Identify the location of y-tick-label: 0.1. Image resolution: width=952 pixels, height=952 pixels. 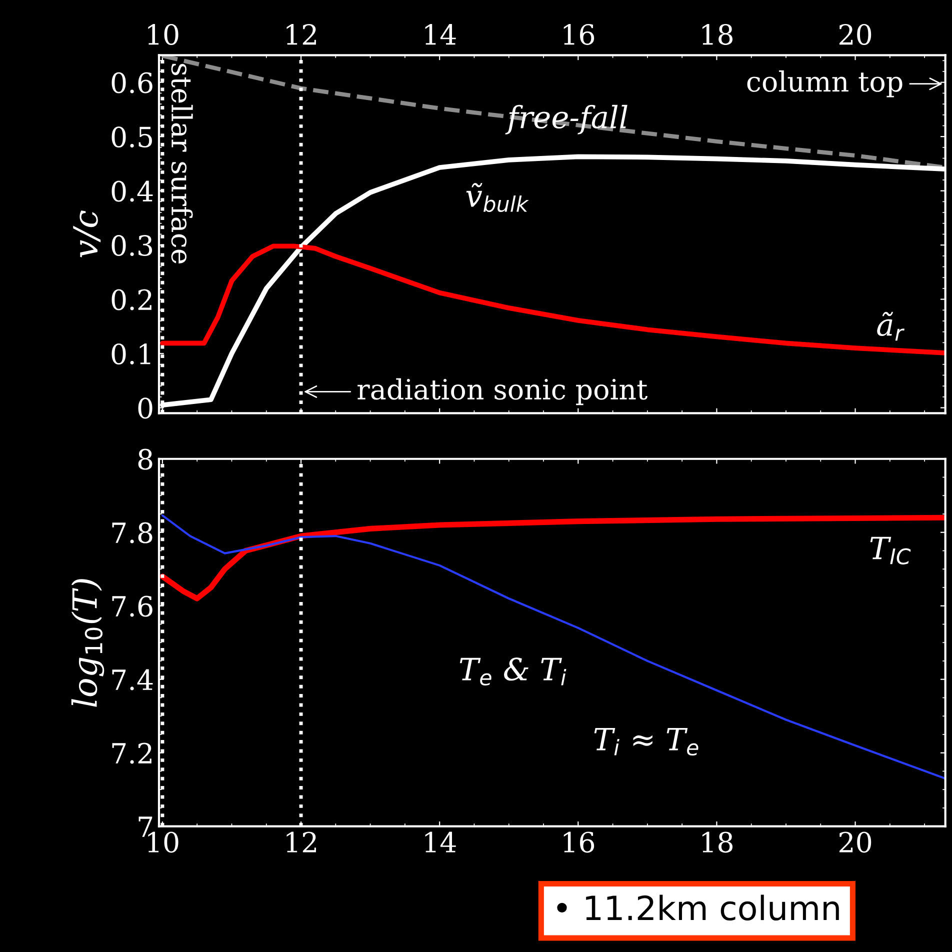
(131, 353).